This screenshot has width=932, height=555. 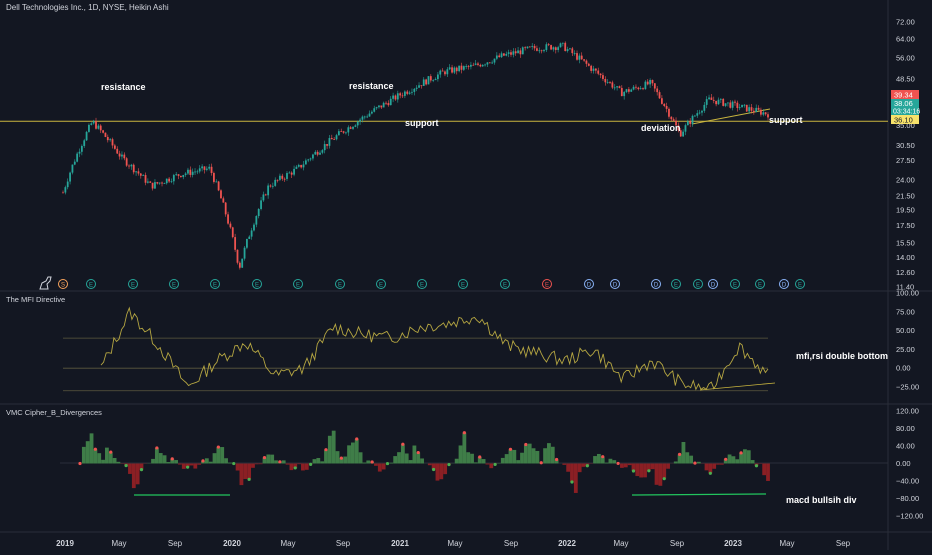 What do you see at coordinates (656, 286) in the screenshot?
I see `event-marker-label: D` at bounding box center [656, 286].